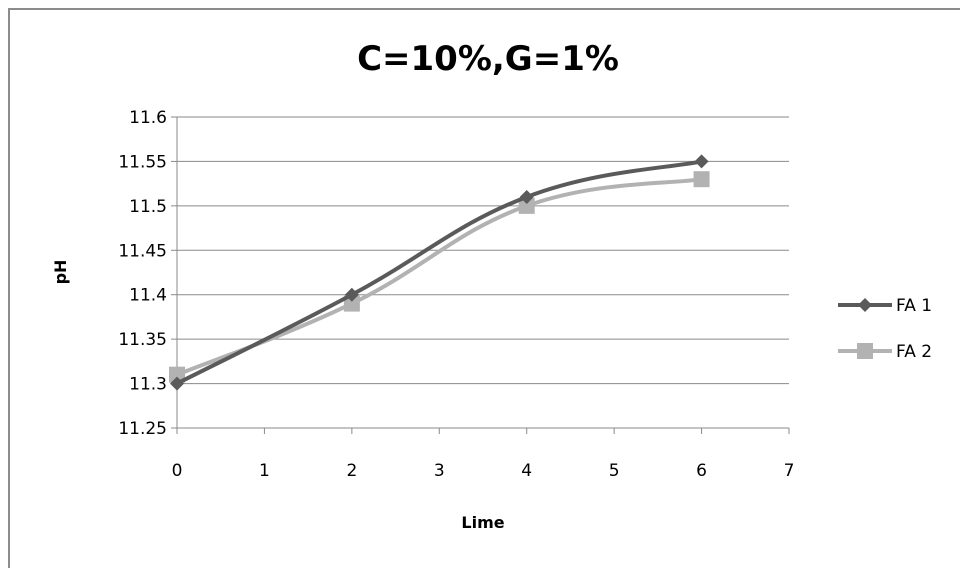 Image resolution: width=960 pixels, height=568 pixels. Describe the element at coordinates (914, 306) in the screenshot. I see `legend-label: FA 1` at that location.